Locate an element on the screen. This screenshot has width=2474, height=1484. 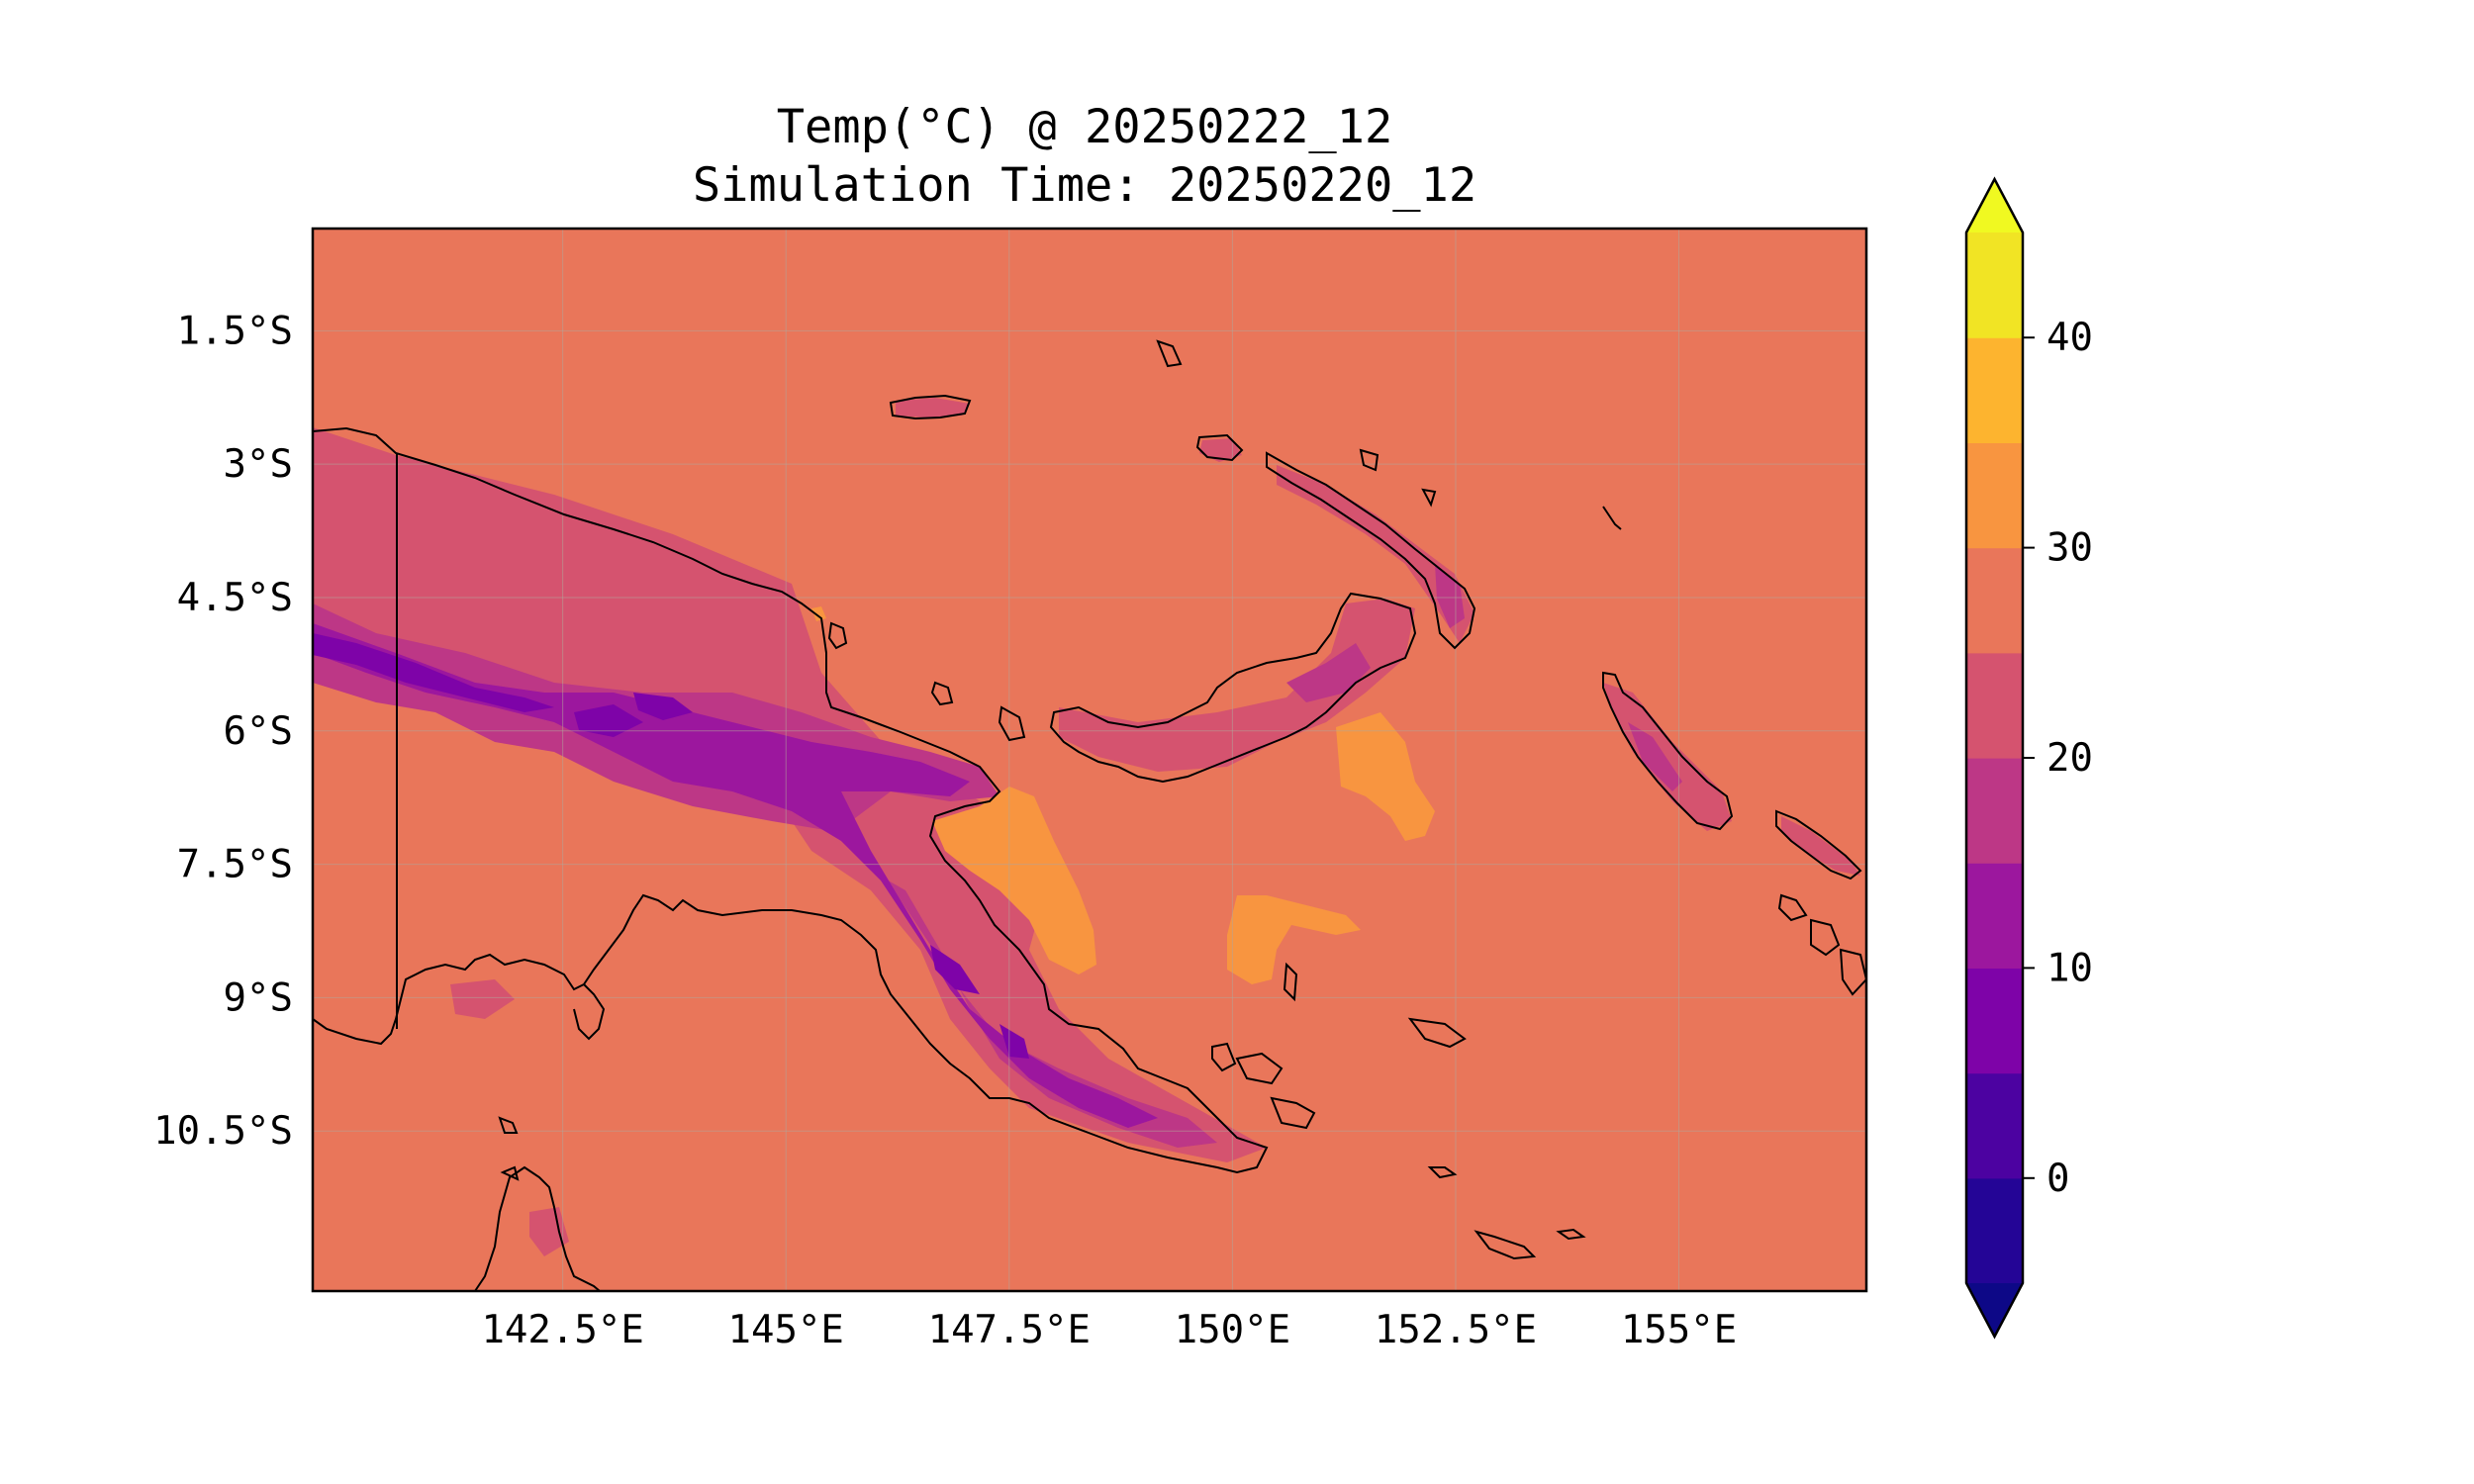
map-subtitle: Simulation Time: 20250220_12 is located at coordinates (1085, 185).